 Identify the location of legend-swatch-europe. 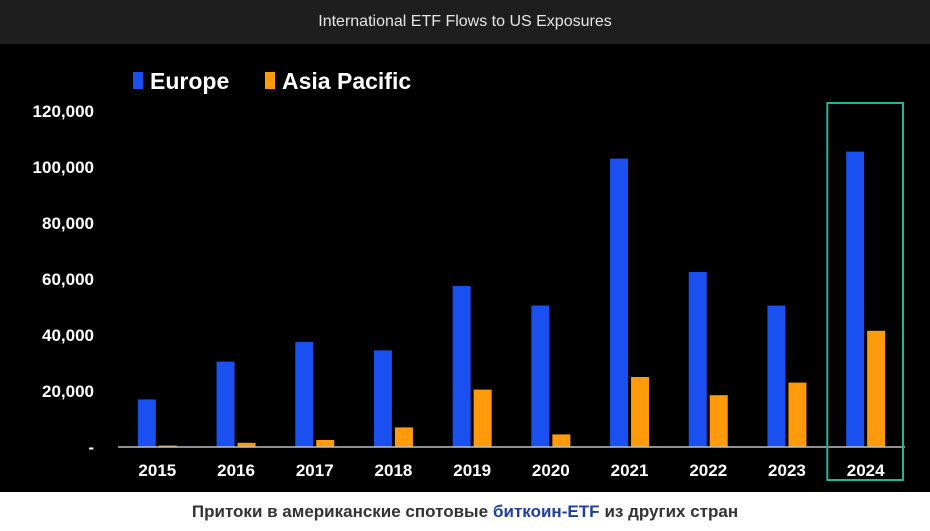
(138, 80).